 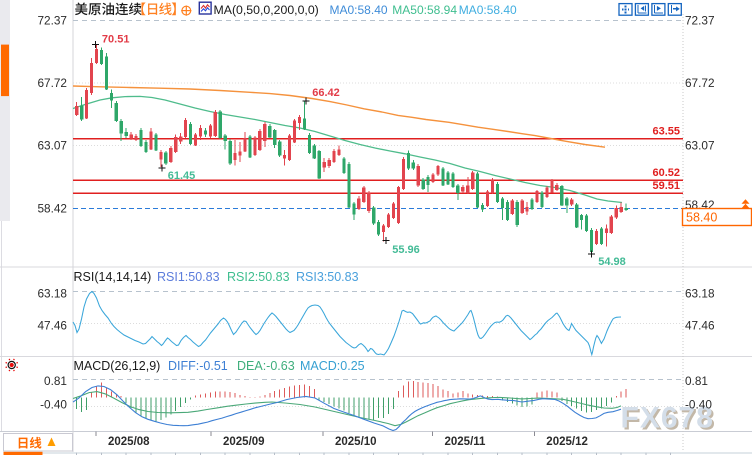 I want to click on svg-text: 2025/08, so click(x=129, y=442).